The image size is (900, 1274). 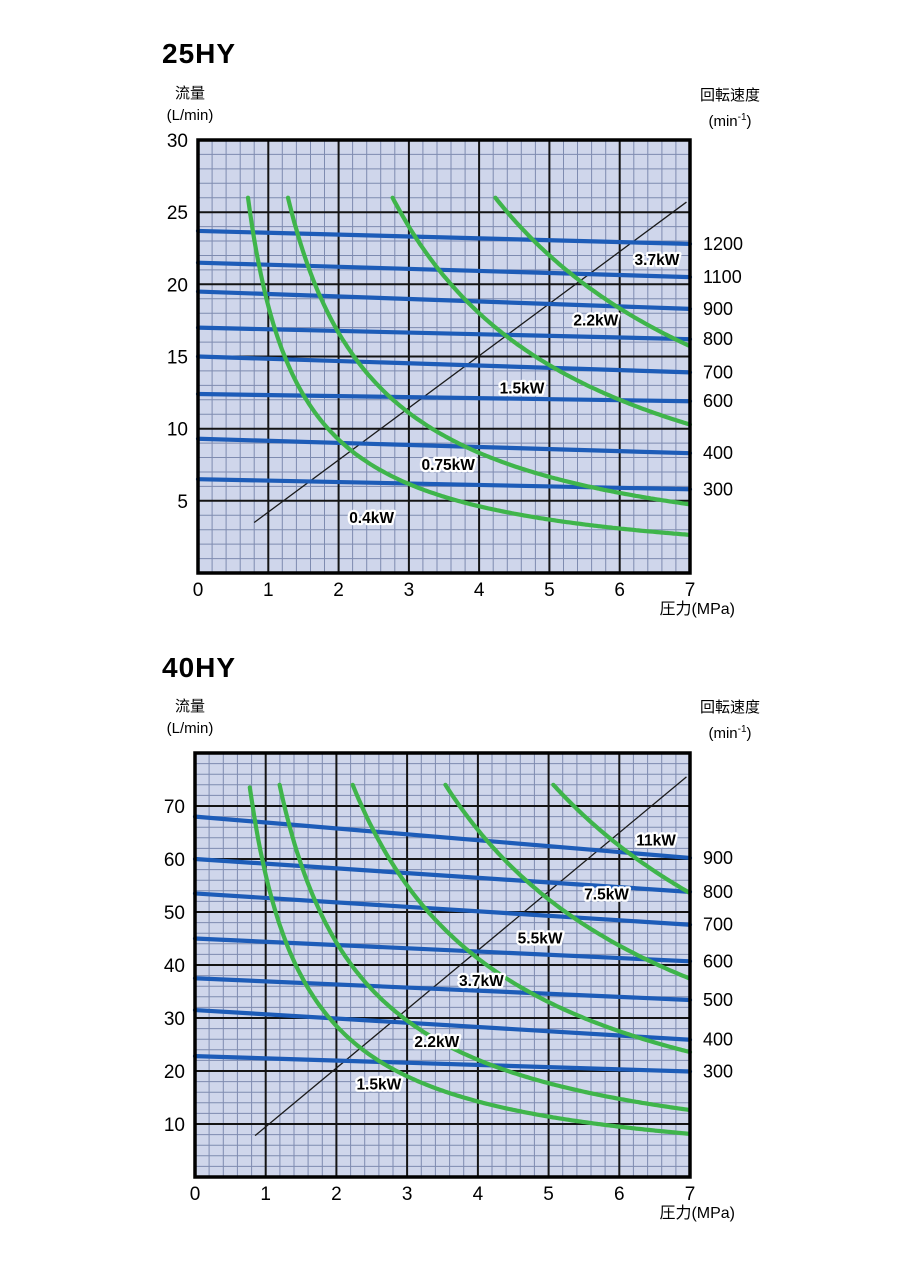 What do you see at coordinates (656, 840) in the screenshot?
I see `power-label-11kW: 11kW` at bounding box center [656, 840].